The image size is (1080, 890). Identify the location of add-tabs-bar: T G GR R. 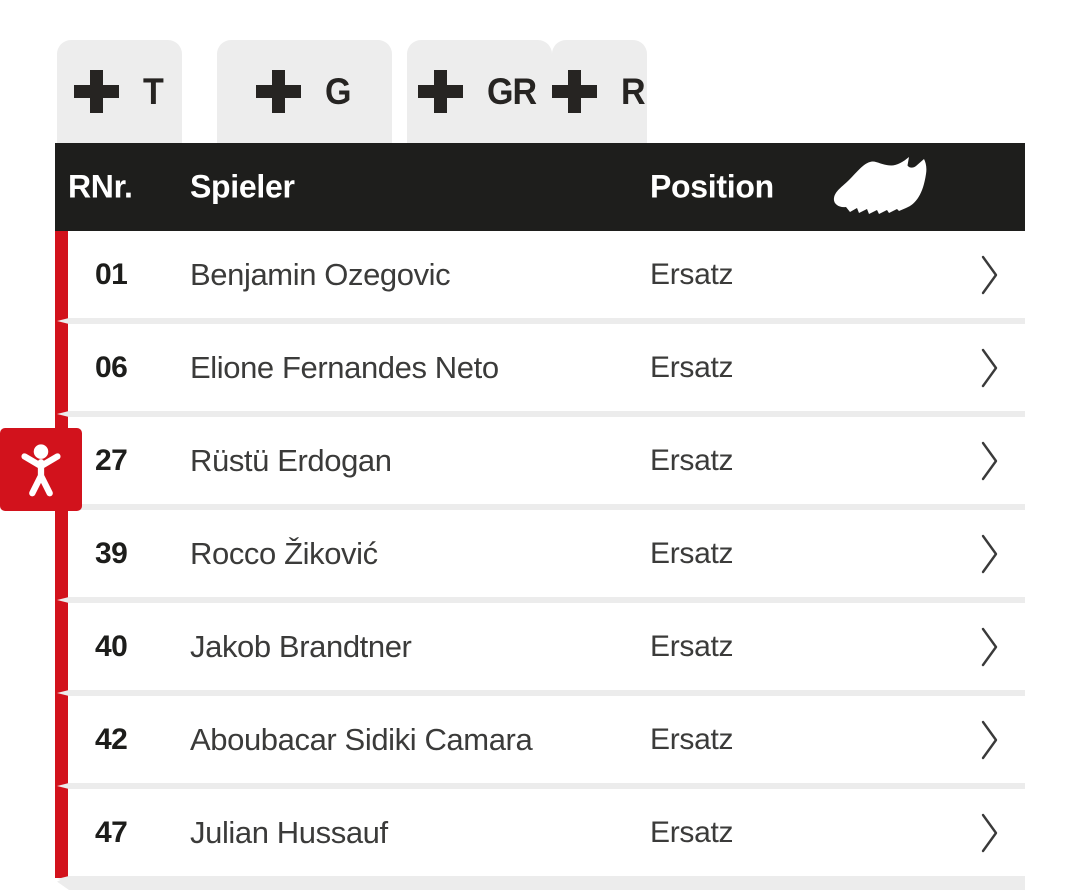
(352, 91).